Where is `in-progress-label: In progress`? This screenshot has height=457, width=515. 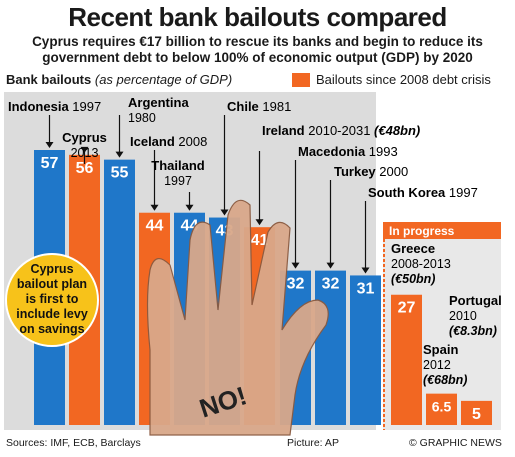
in-progress-label: In progress is located at coordinates (422, 231).